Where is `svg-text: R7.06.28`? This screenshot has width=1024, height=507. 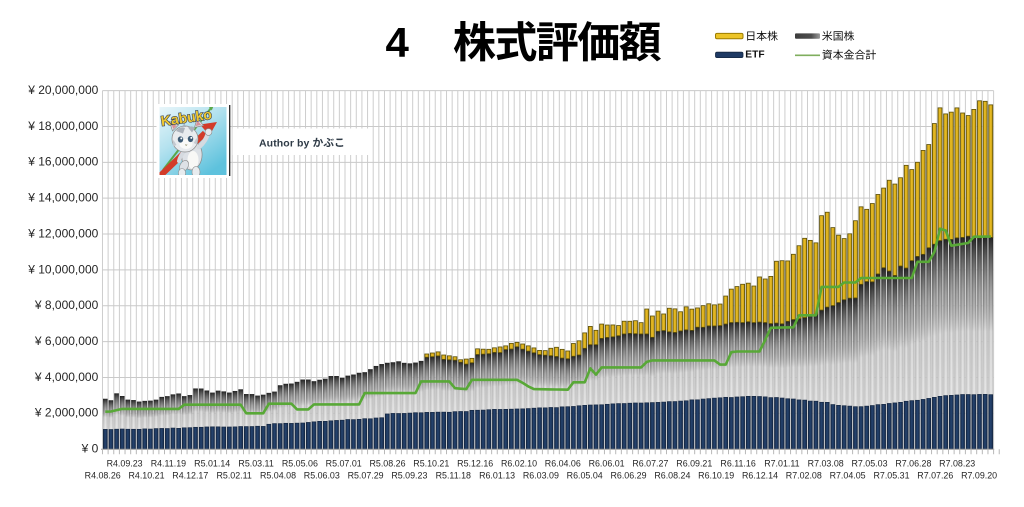
svg-text: R7.06.28 is located at coordinates (913, 464).